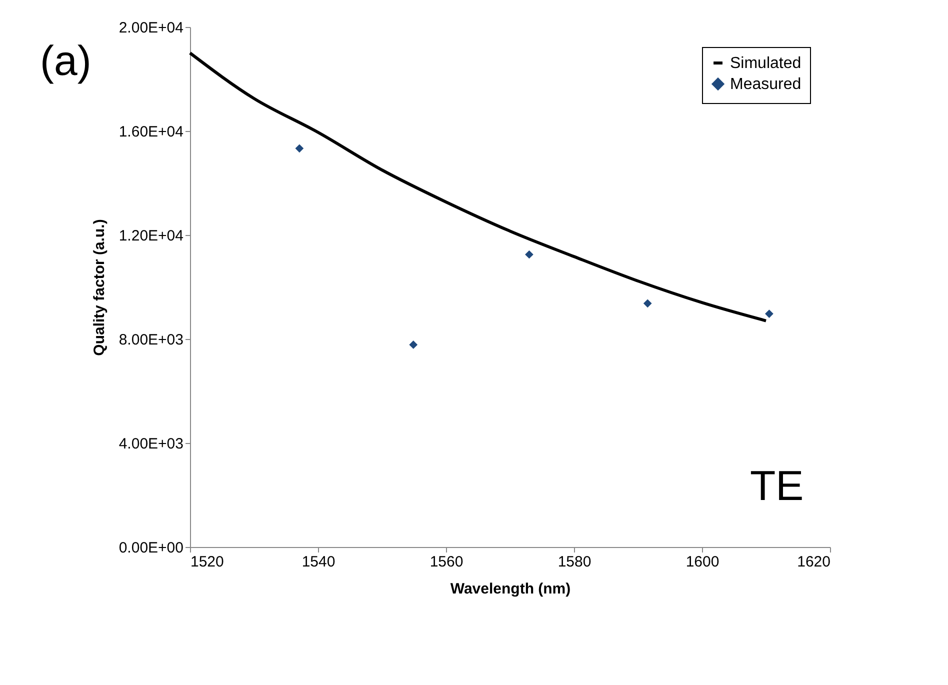  I want to click on y-tick-label: 1.60E+04, so click(151, 132).